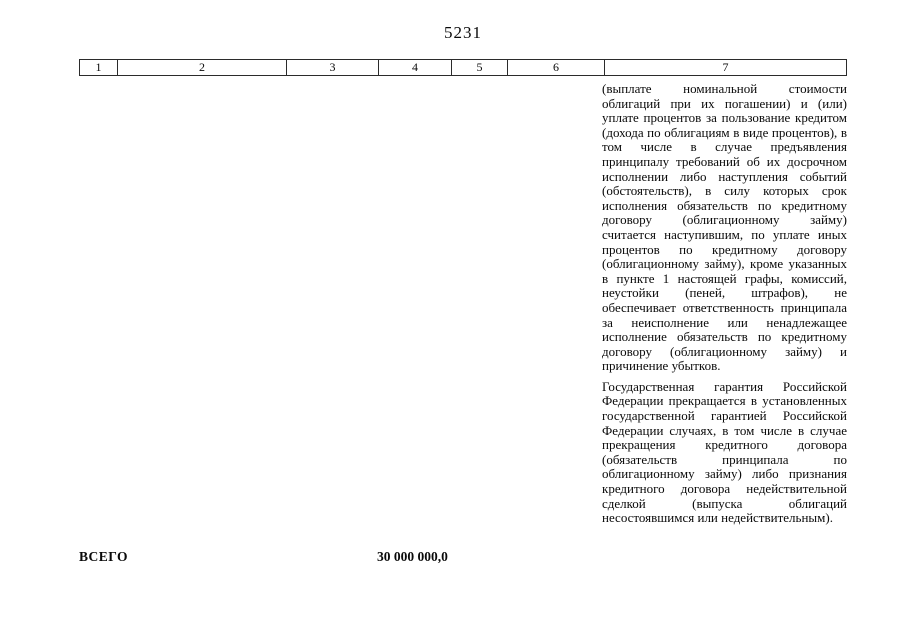 This screenshot has width=905, height=640. Describe the element at coordinates (201, 67) in the screenshot. I see `column-header-2: 2` at that location.